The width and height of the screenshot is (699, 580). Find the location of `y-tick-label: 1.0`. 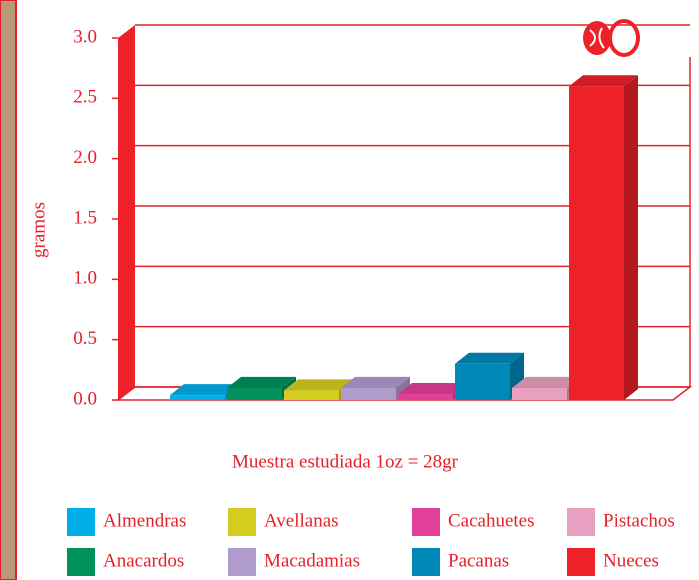

y-tick-label: 1.0 is located at coordinates (85, 278).